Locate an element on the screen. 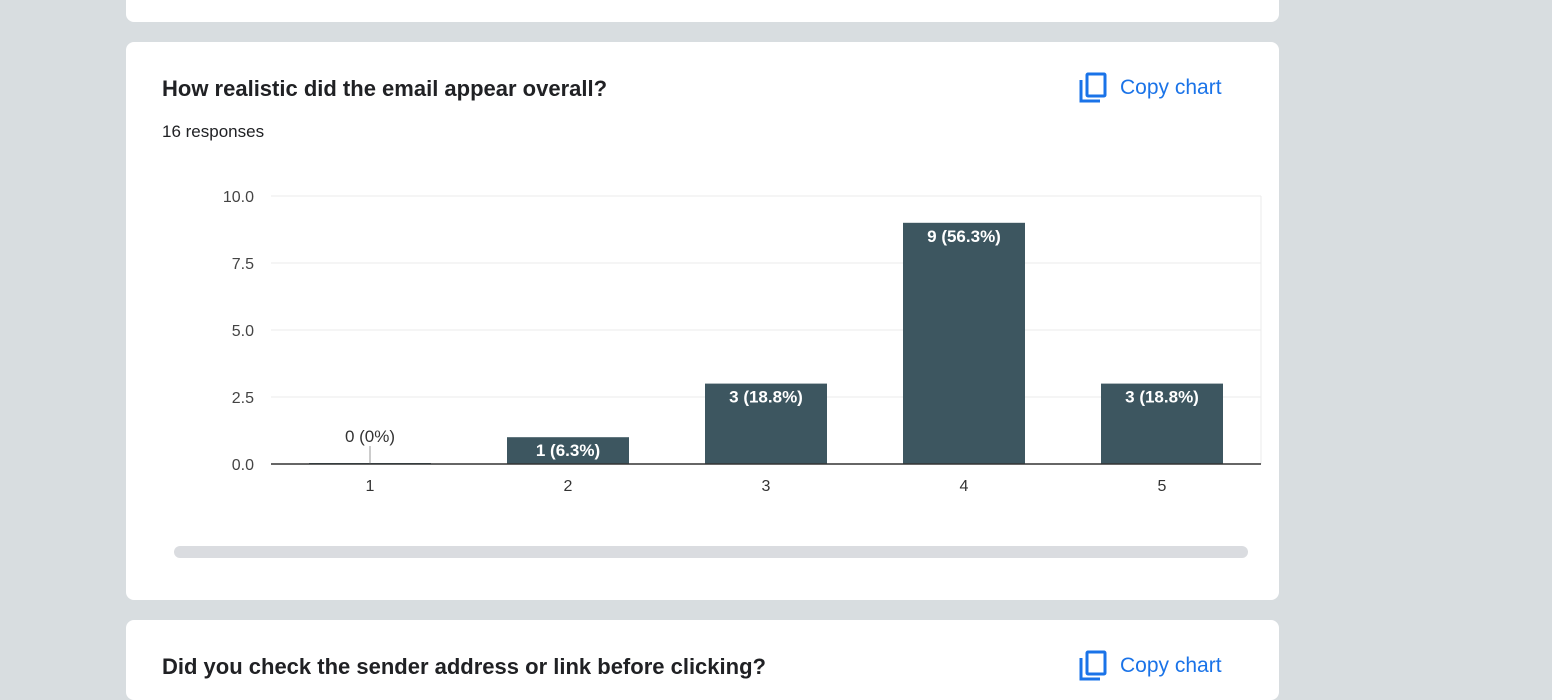  chart-horizontal-scrollbar is located at coordinates (711, 552).